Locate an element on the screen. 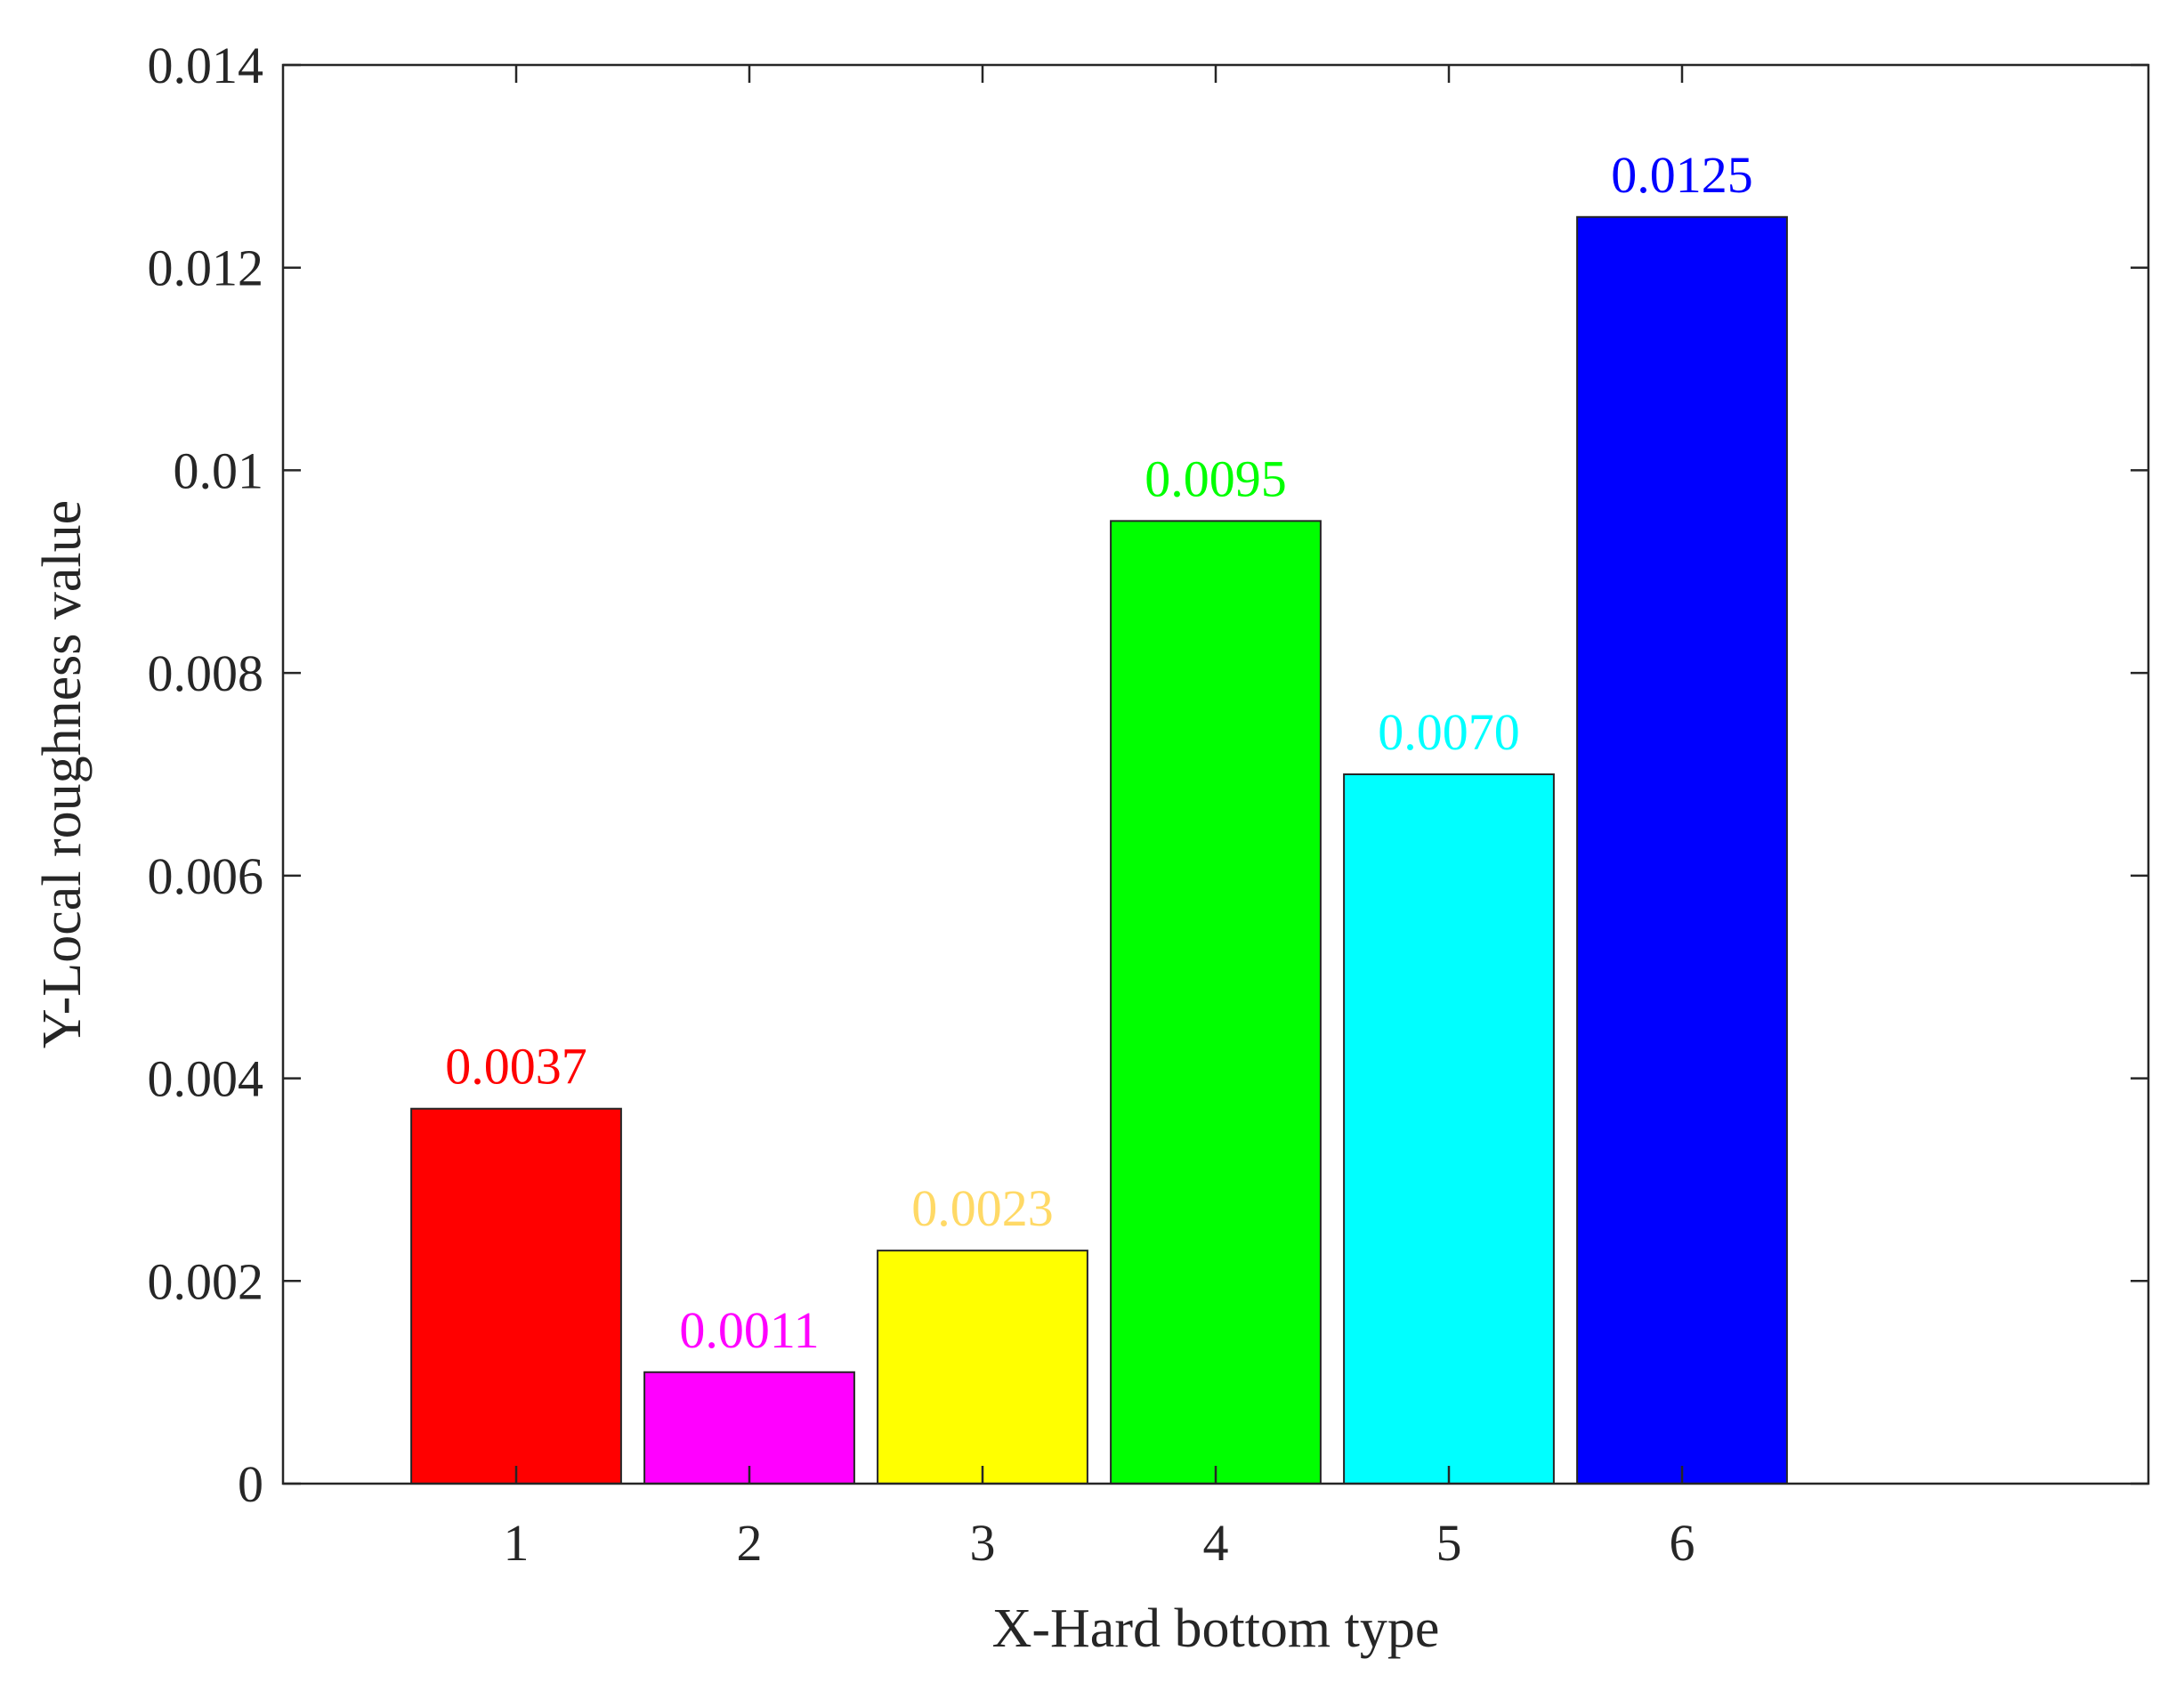 Image resolution: width=2184 pixels, height=1683 pixels. data-label-5: 0.0070 is located at coordinates (1449, 732).